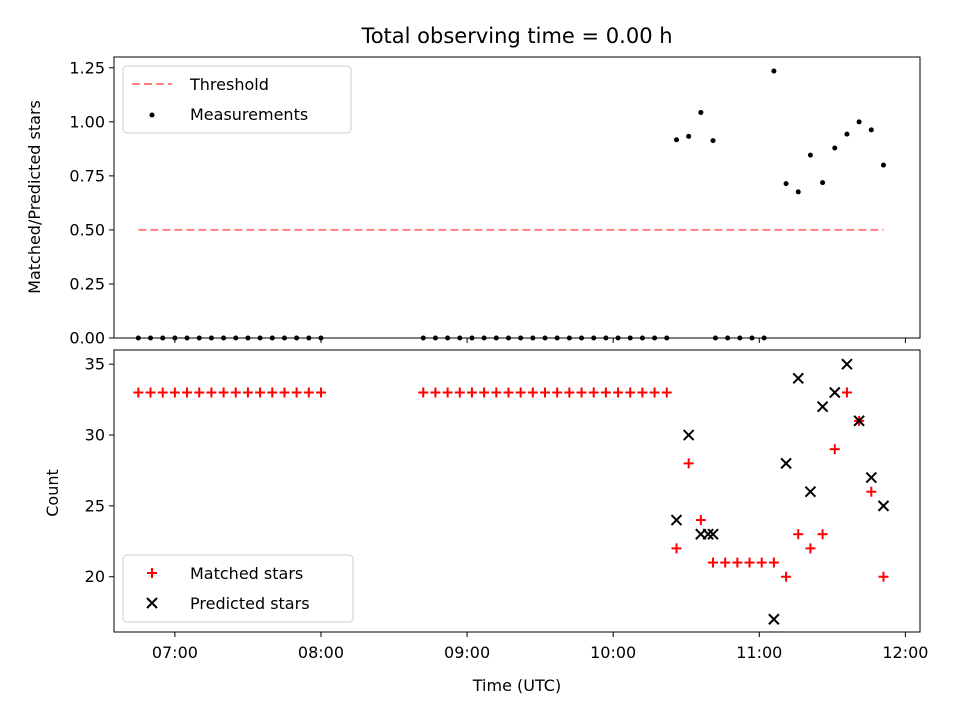  Describe the element at coordinates (238, 588) in the screenshot. I see `bottom-legend-box` at that location.